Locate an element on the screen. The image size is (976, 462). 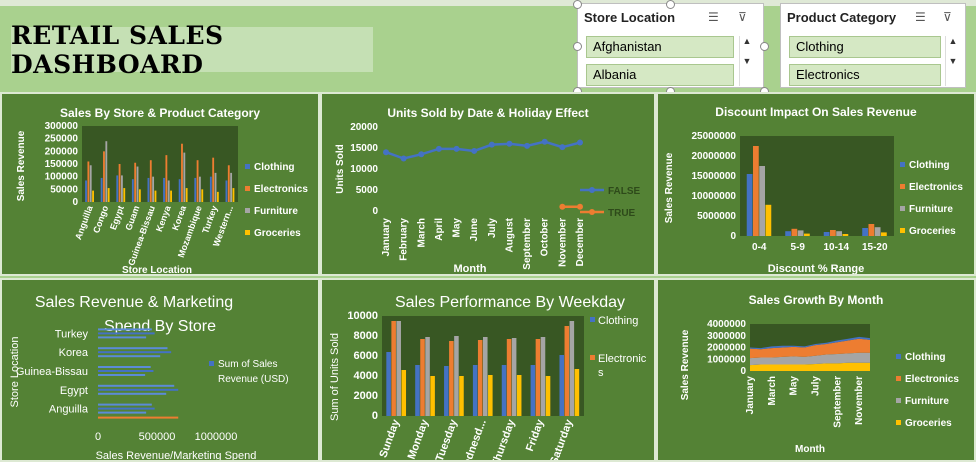
x-tick-label: February is located at coordinates (404, 239).